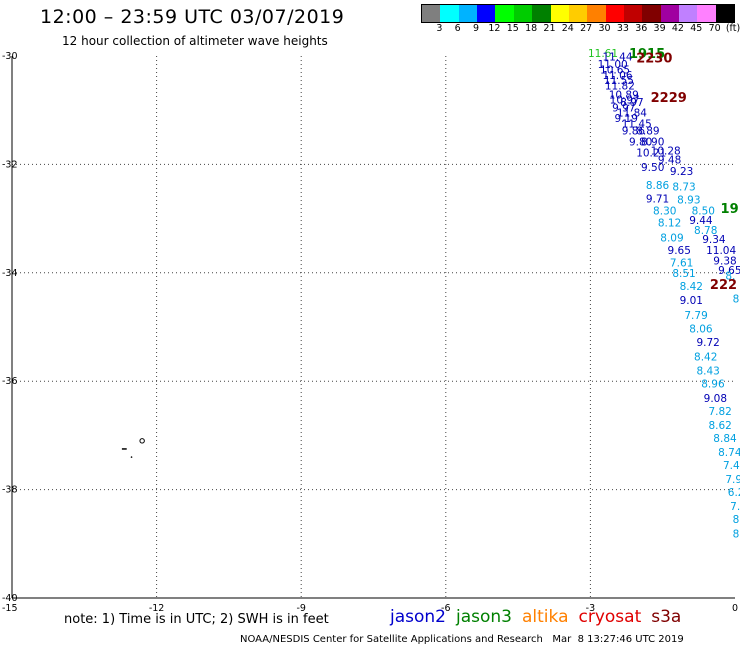 This screenshot has height=650, width=740. What do you see at coordinates (683, 274) in the screenshot?
I see `wave-height-value: 8.51` at bounding box center [683, 274].